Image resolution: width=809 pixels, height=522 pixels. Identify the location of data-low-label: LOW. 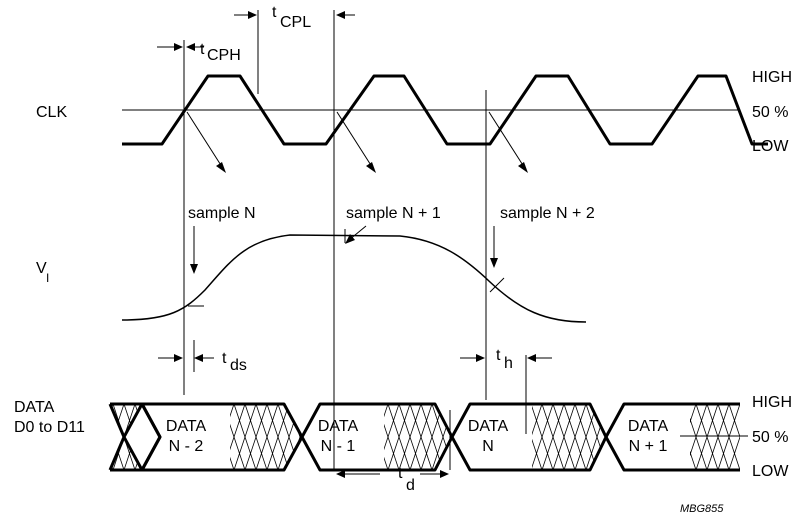
(770, 471).